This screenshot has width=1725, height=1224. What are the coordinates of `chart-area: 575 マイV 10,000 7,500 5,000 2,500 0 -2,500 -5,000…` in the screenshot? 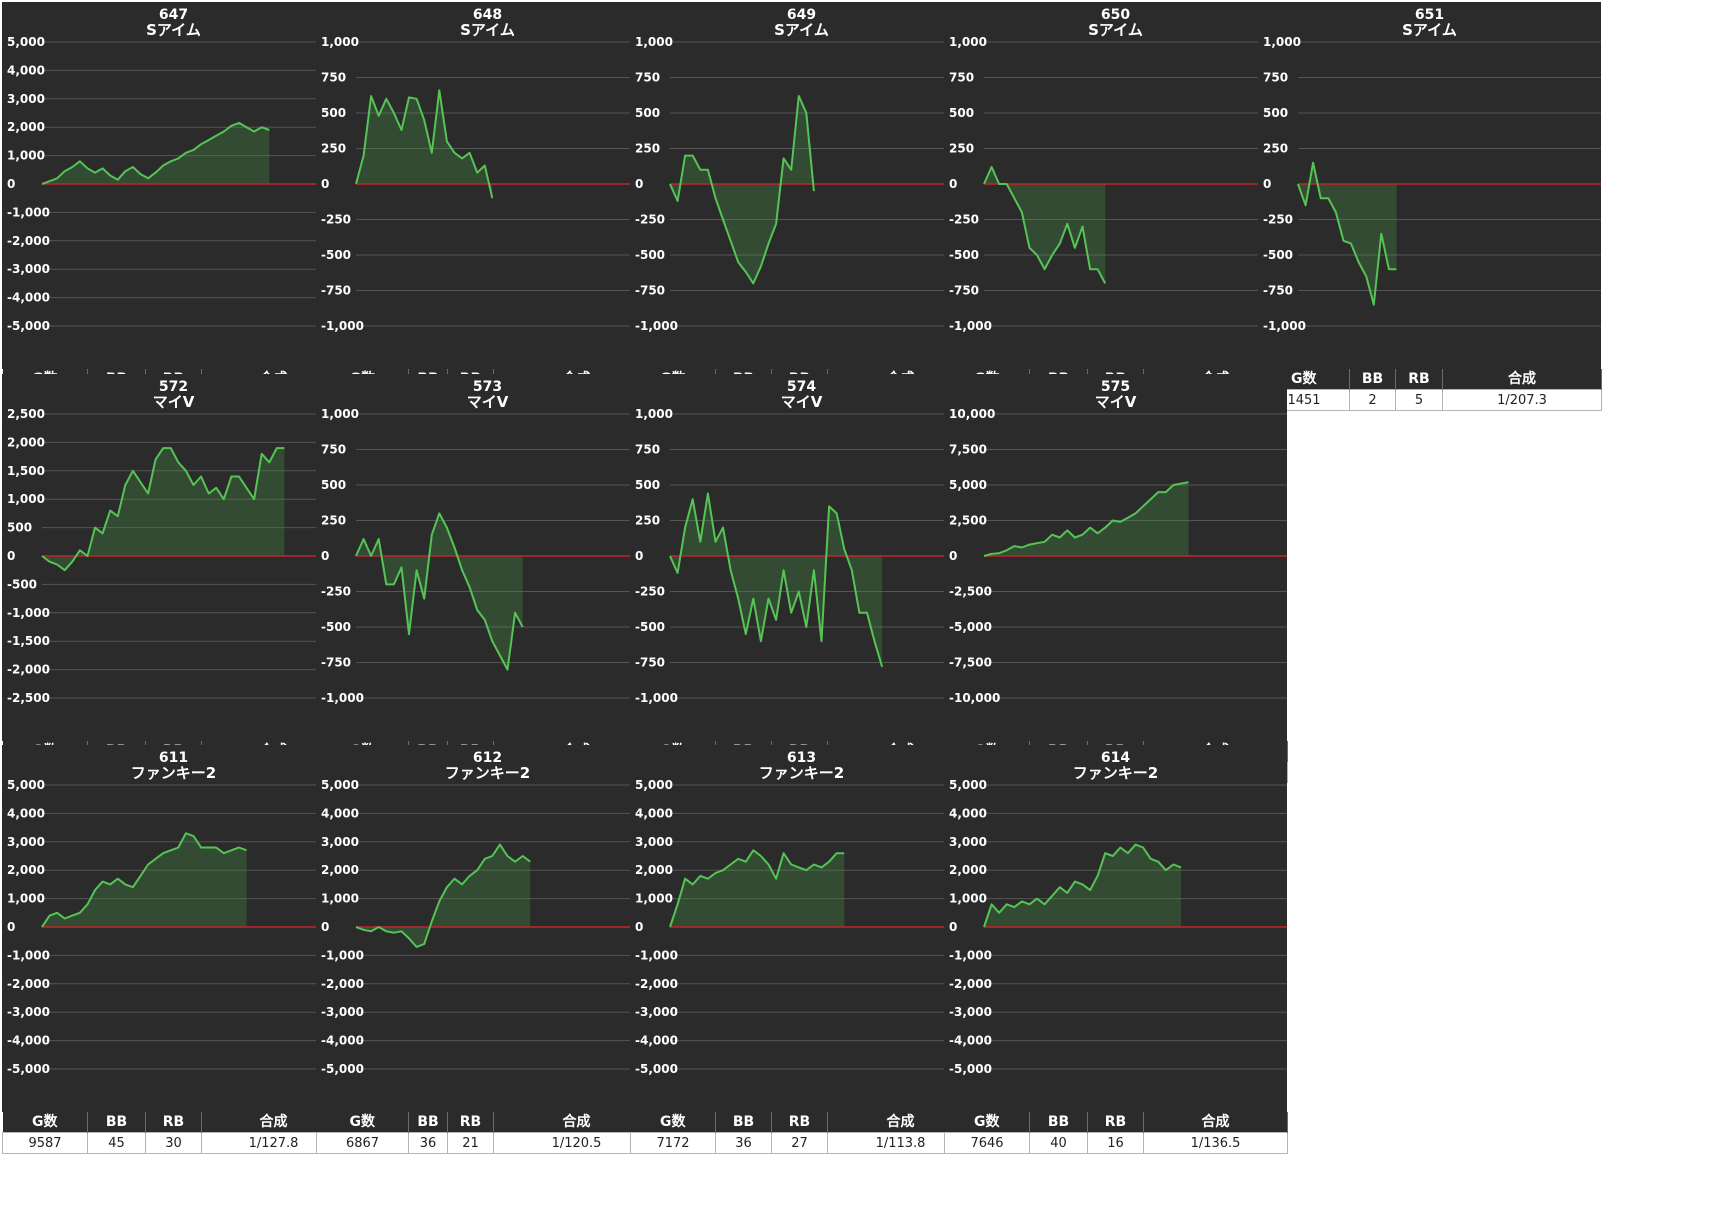 It's located at (1115, 557).